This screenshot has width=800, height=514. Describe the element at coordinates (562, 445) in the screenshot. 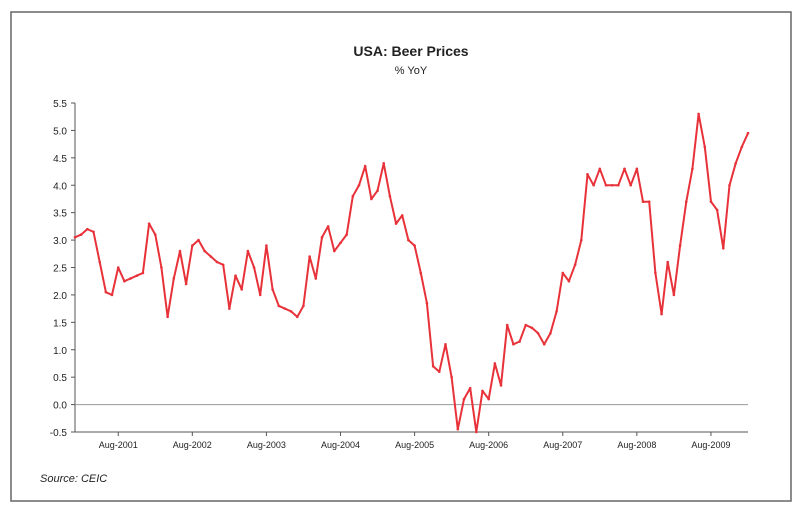

I see `x-tick-label: Aug-2007` at that location.